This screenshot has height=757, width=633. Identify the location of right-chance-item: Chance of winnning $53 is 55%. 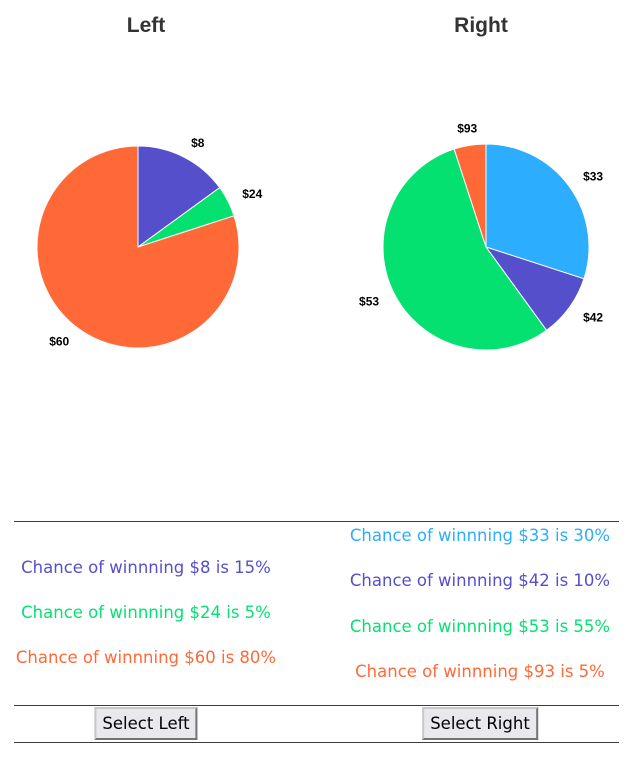
(480, 626).